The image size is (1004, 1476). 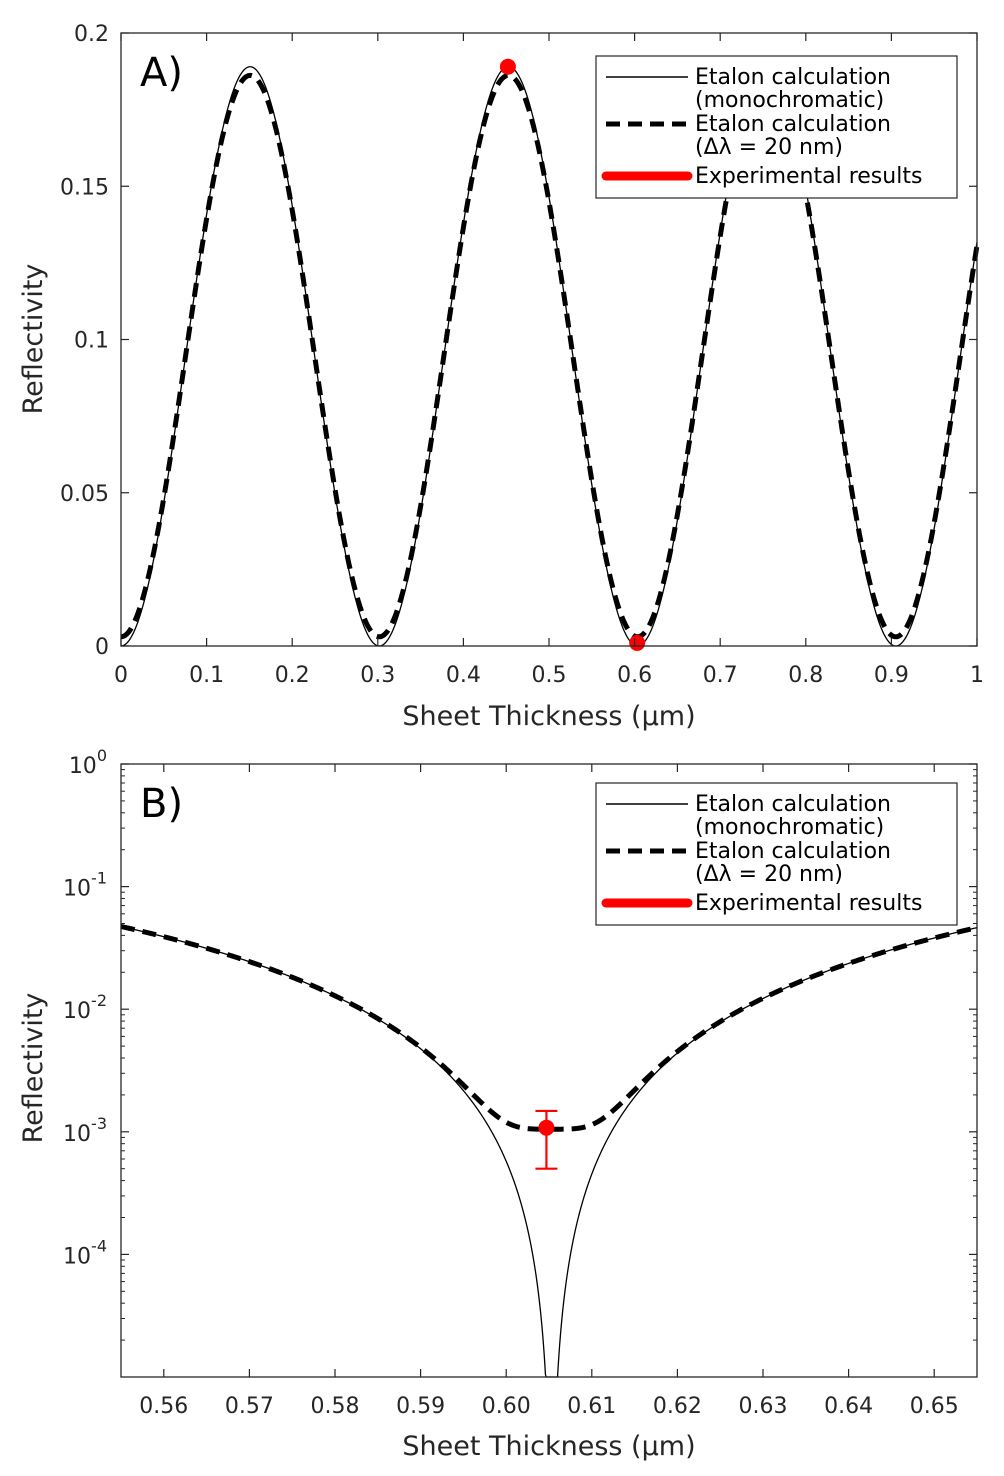 What do you see at coordinates (546, 1139) in the screenshot?
I see `panel-b-markers` at bounding box center [546, 1139].